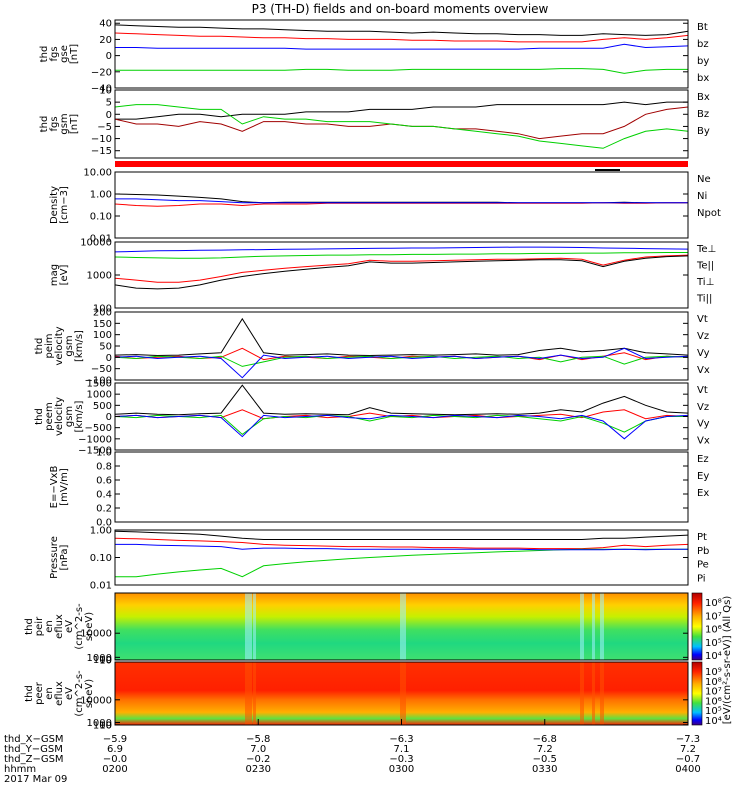 The height and width of the screenshot is (800, 750). What do you see at coordinates (703, 551) in the screenshot?
I see `legend-entry: Pb` at bounding box center [703, 551].